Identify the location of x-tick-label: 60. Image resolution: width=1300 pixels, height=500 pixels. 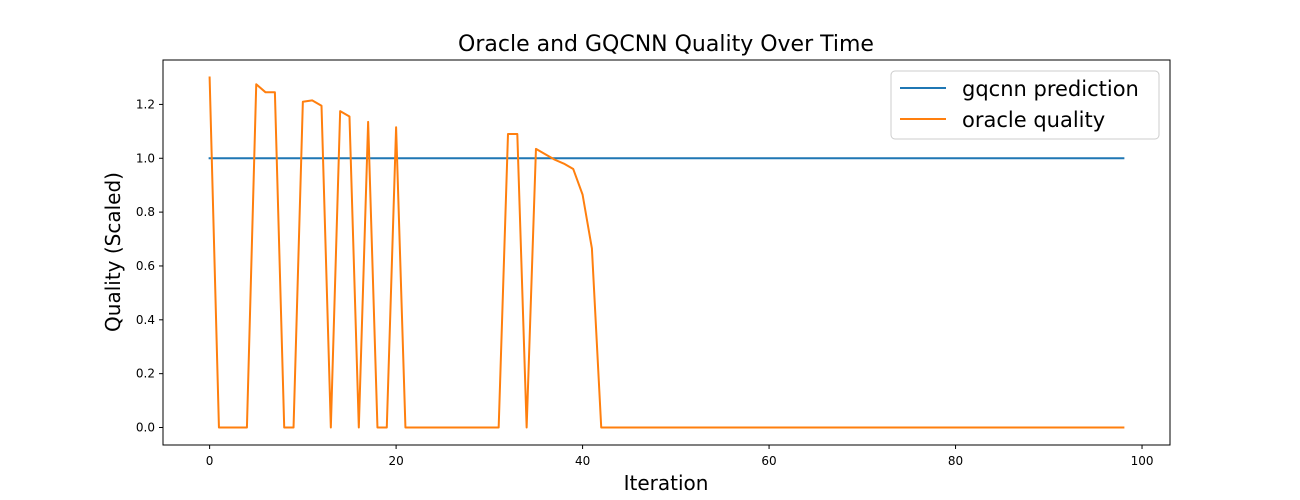
(768, 461).